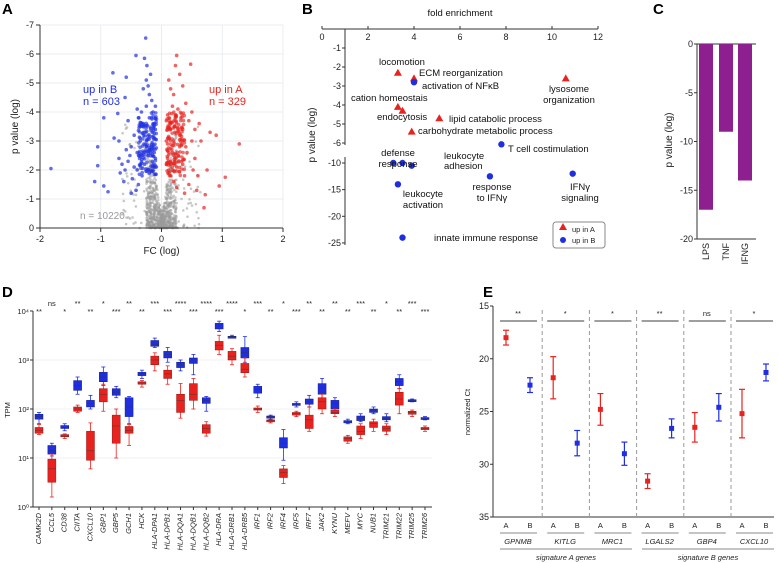 This screenshot has height=563, width=779. What do you see at coordinates (624, 525) in the screenshot?
I see `group-label: B` at bounding box center [624, 525].